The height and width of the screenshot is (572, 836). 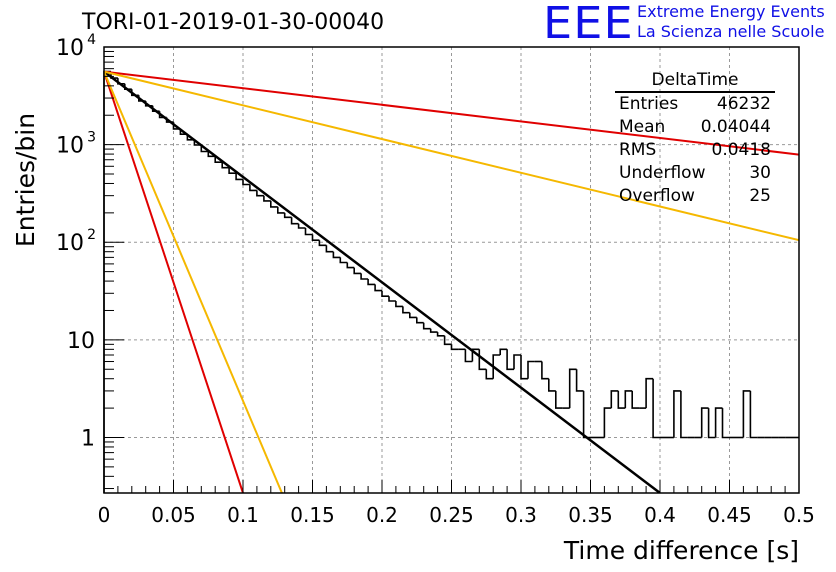 I want to click on stats-value: 46232, so click(x=743, y=104).